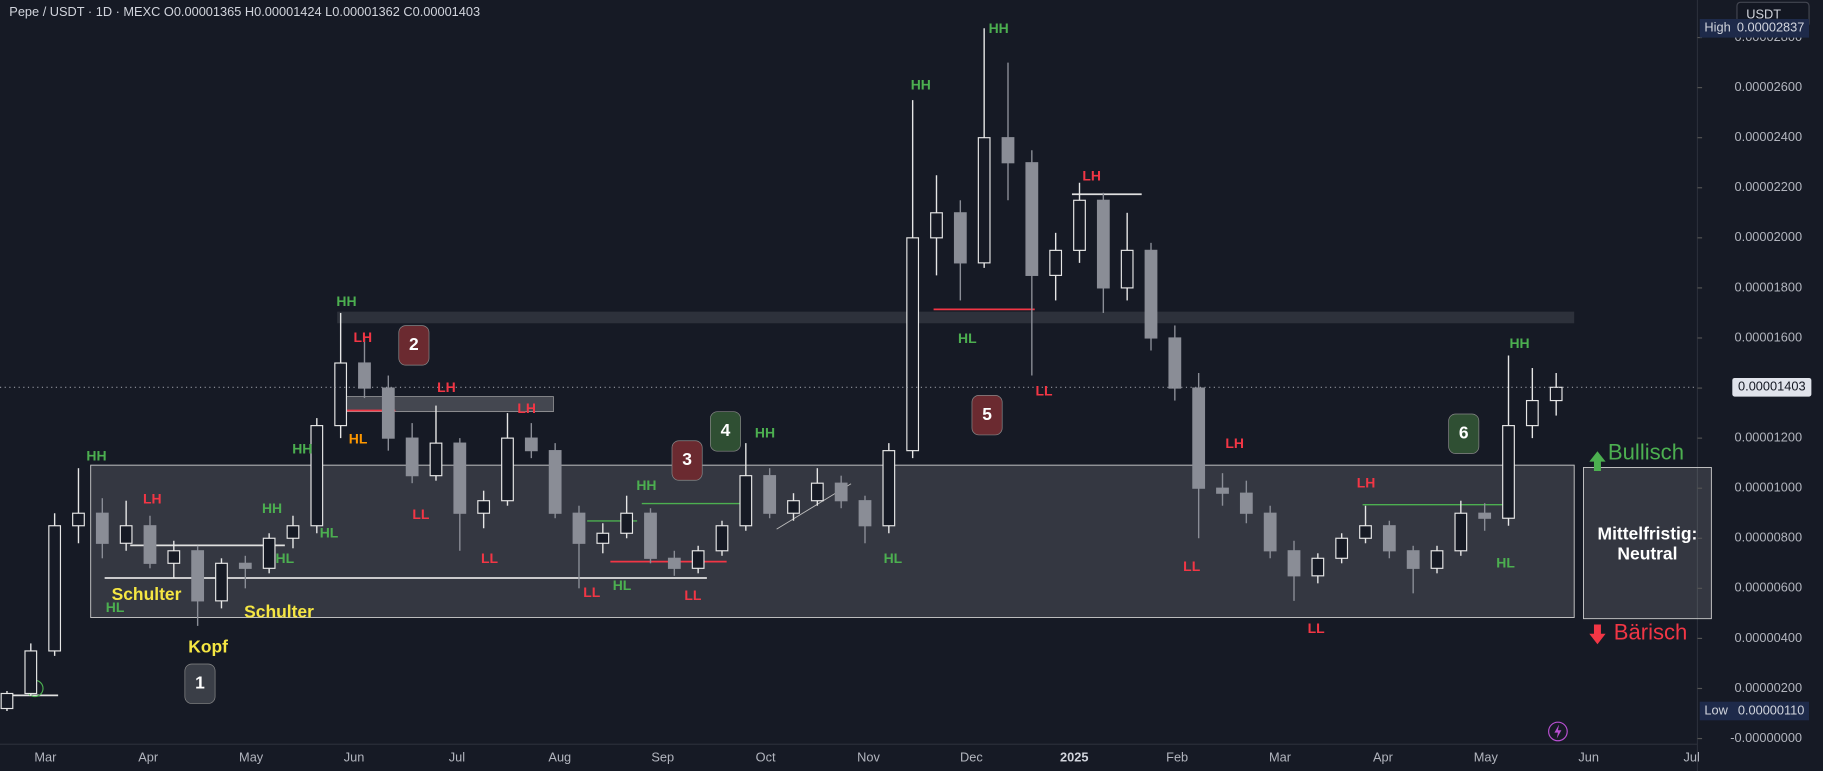 This screenshot has width=1823, height=771. I want to click on last-price-box, so click(1772, 387).